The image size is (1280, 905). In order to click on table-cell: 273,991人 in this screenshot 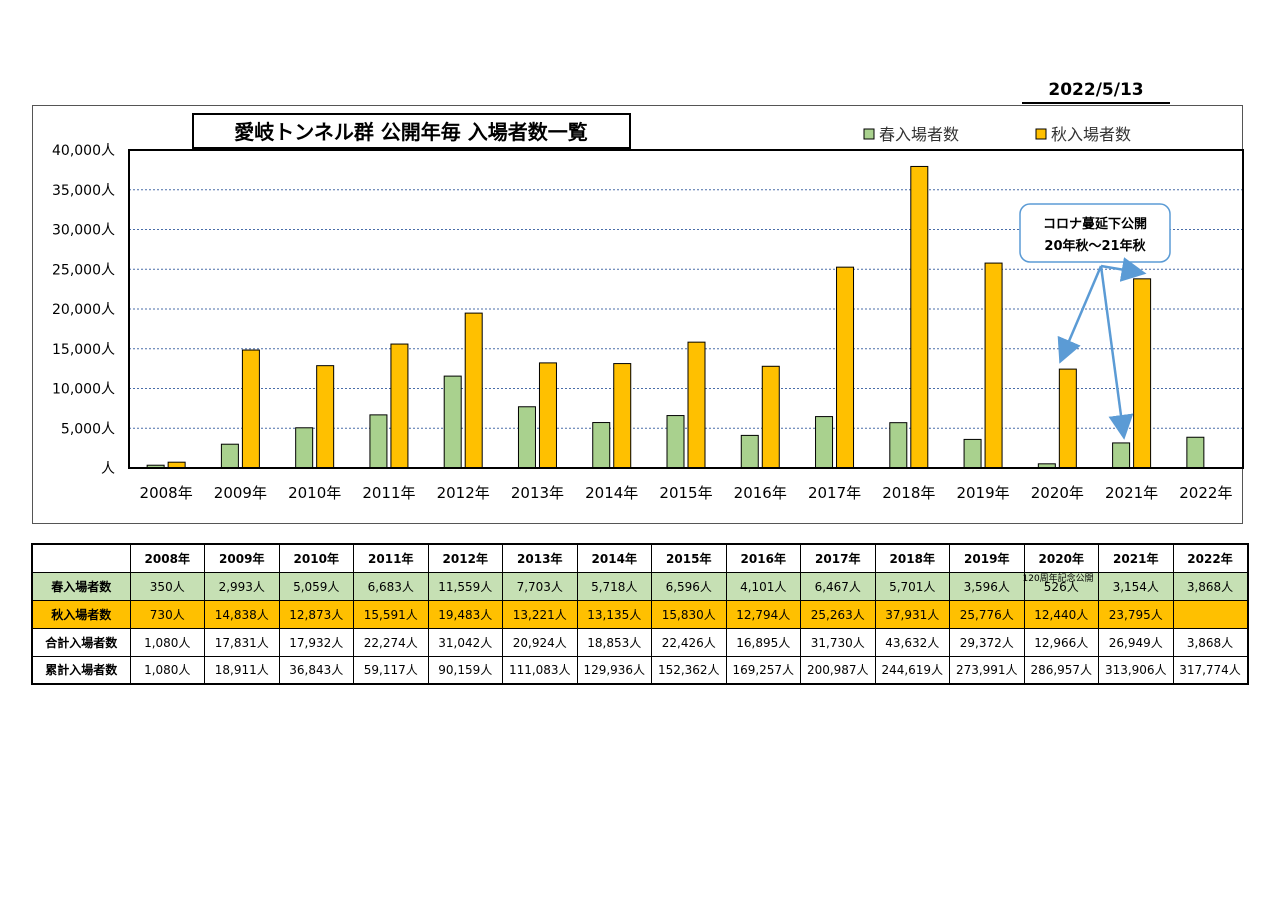, I will do `click(987, 670)`.